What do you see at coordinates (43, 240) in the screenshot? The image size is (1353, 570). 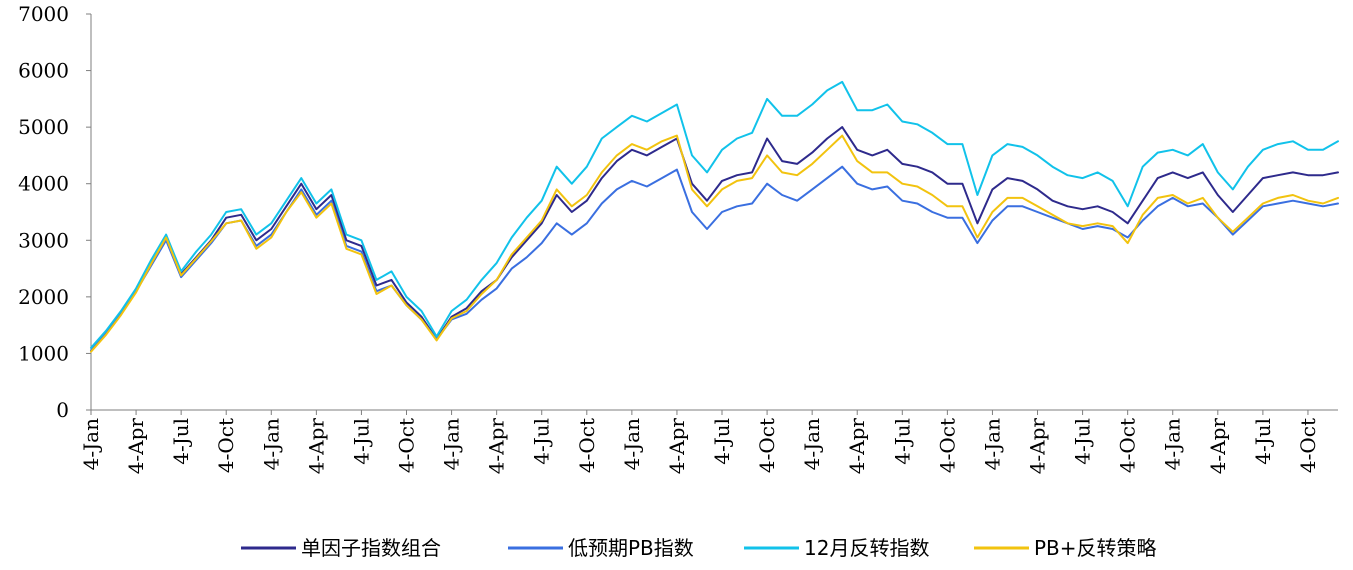 I see `y-tick-label: 3000` at bounding box center [43, 240].